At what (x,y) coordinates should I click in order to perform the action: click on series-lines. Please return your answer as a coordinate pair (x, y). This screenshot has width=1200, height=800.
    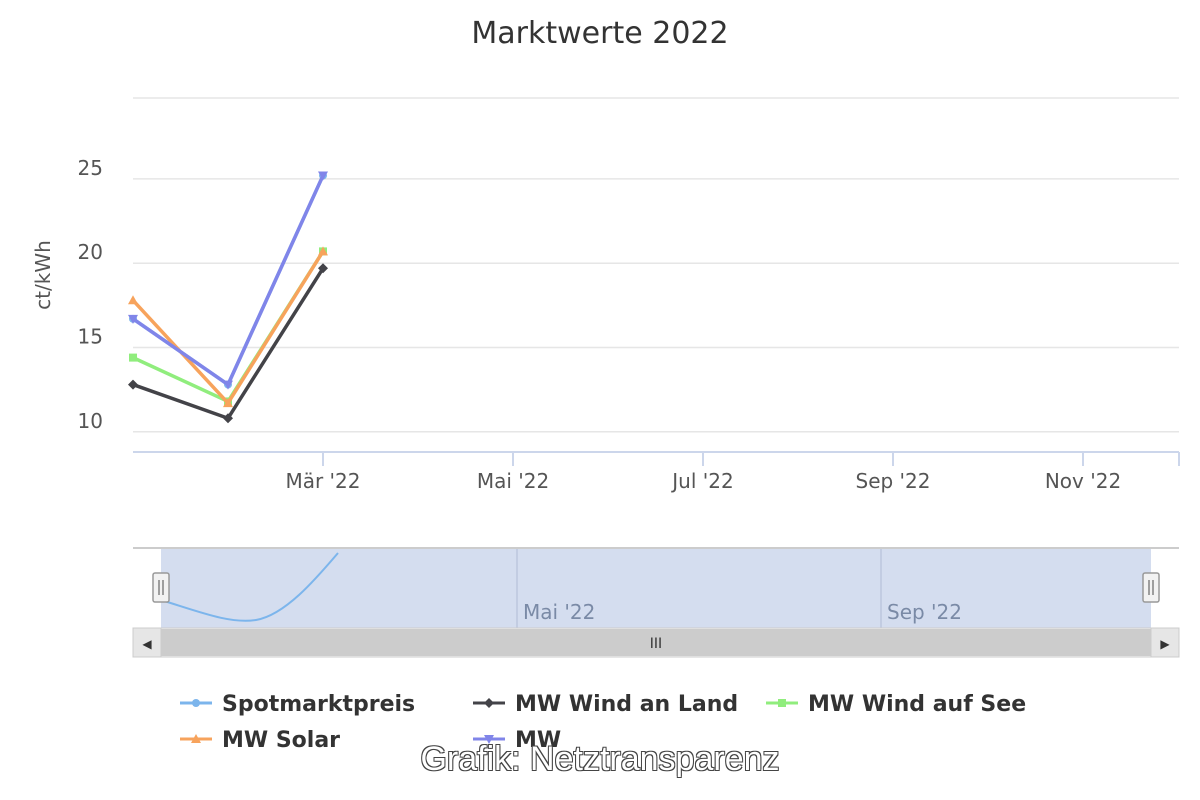
    Looking at the image, I should click on (228, 297).